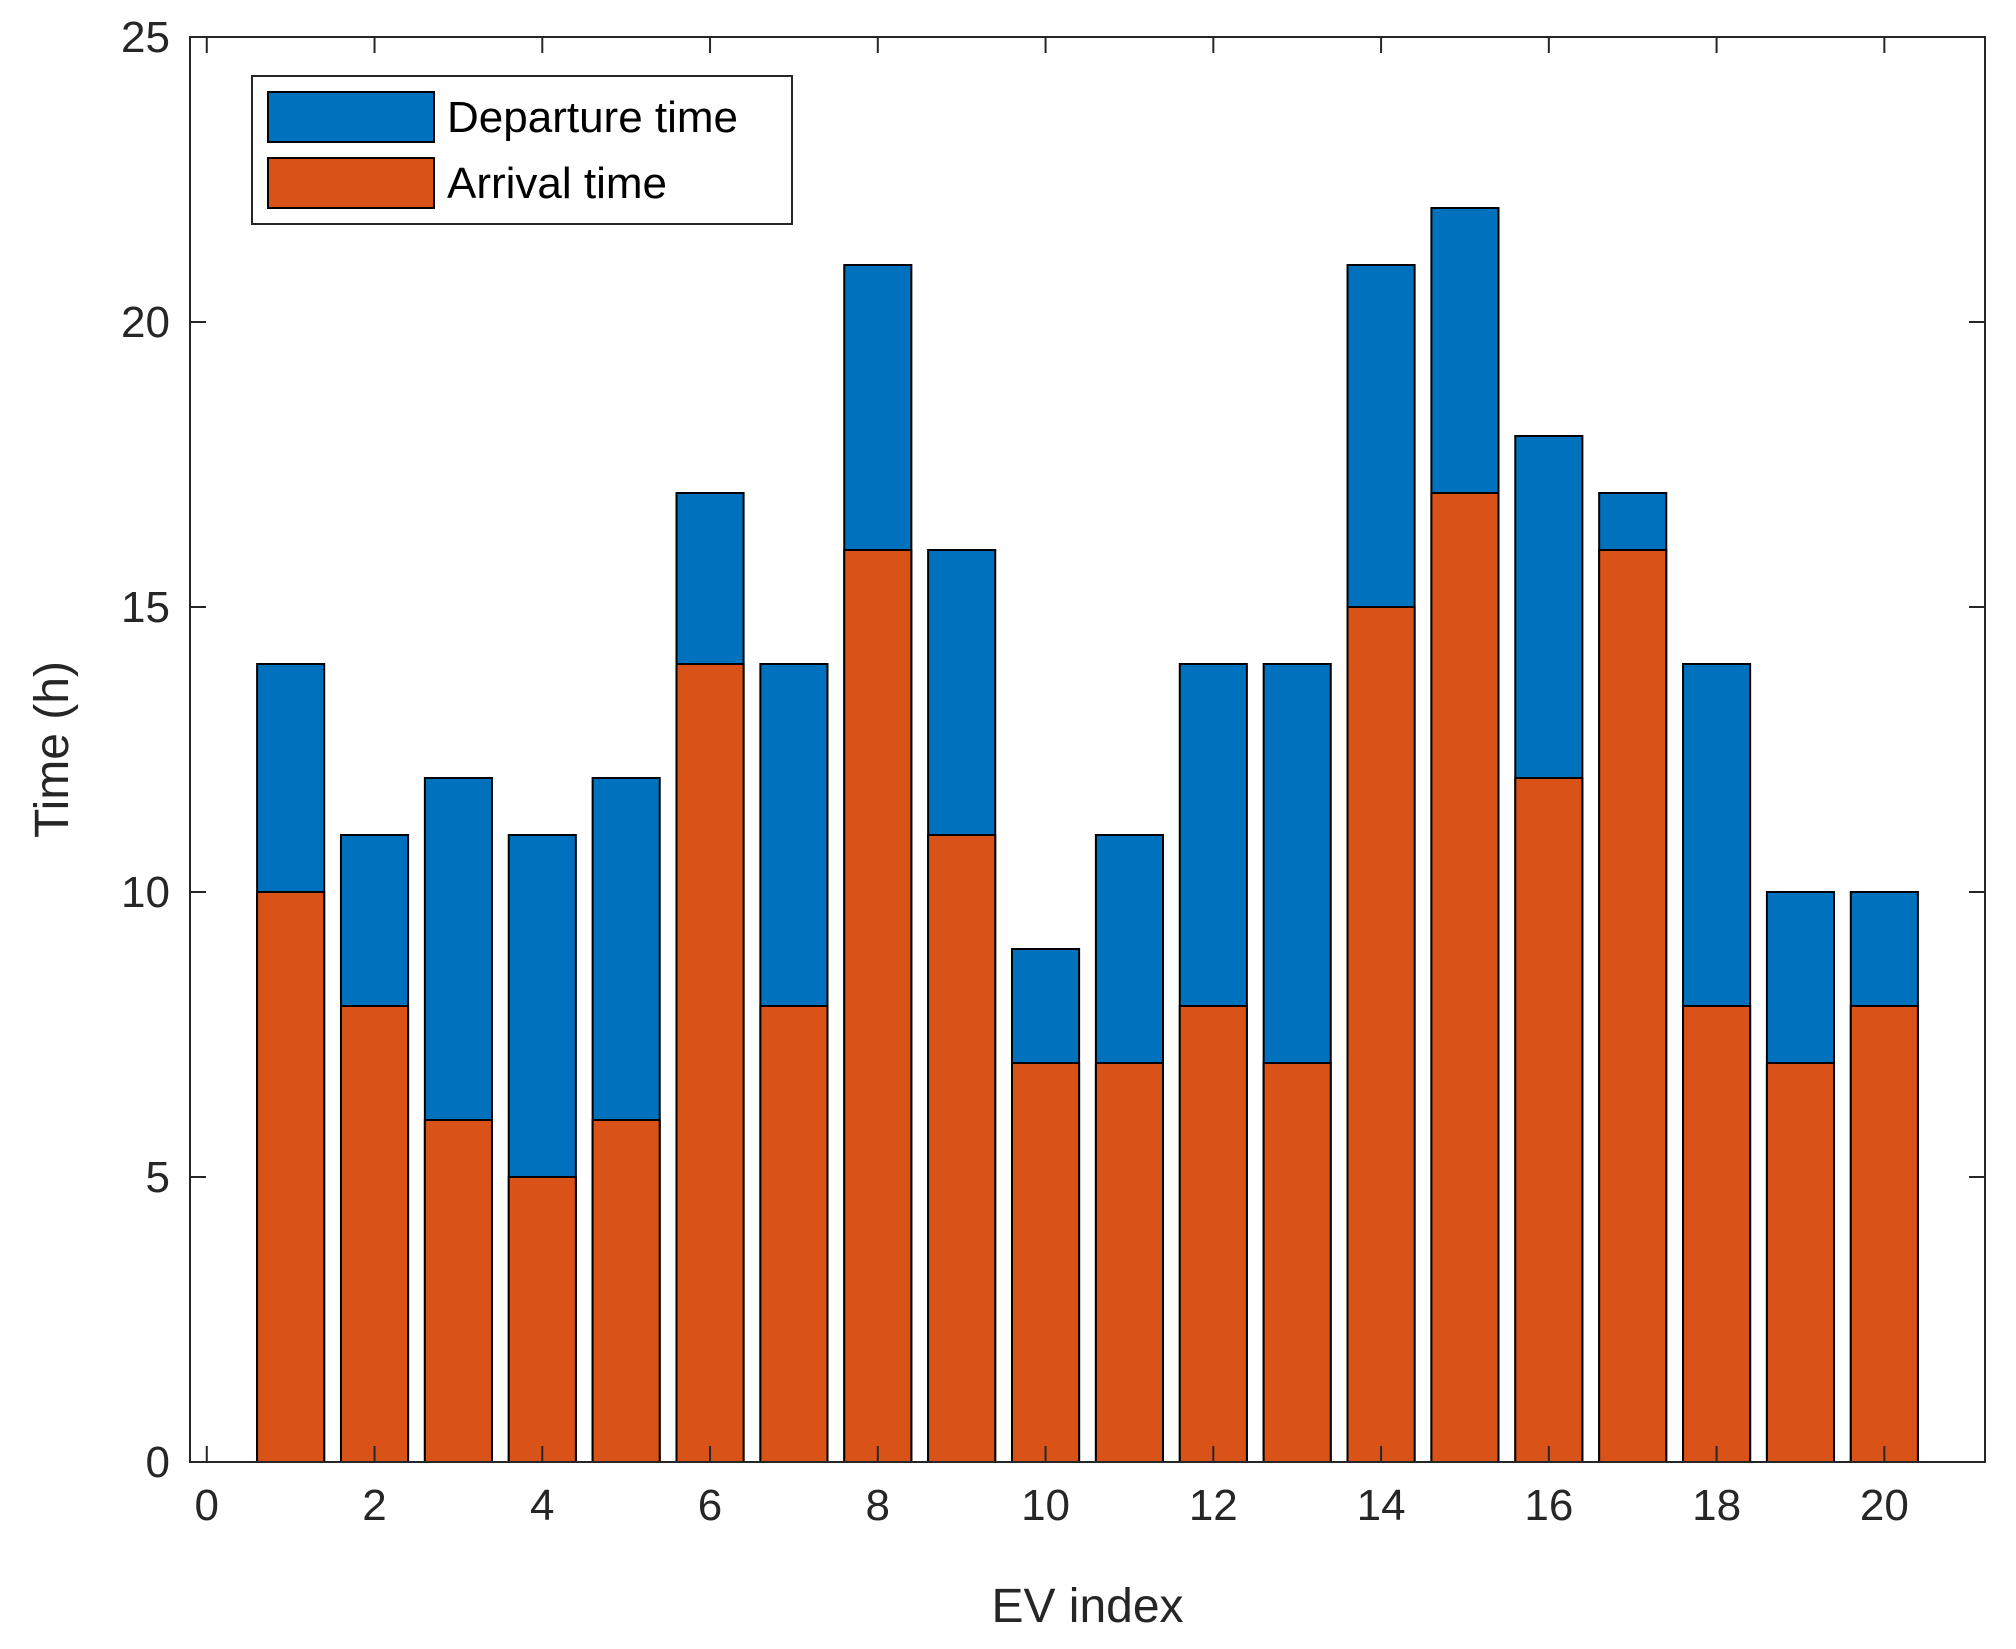 The height and width of the screenshot is (1649, 2016). Describe the element at coordinates (710, 1505) in the screenshot. I see `x-tick-label: 6` at that location.